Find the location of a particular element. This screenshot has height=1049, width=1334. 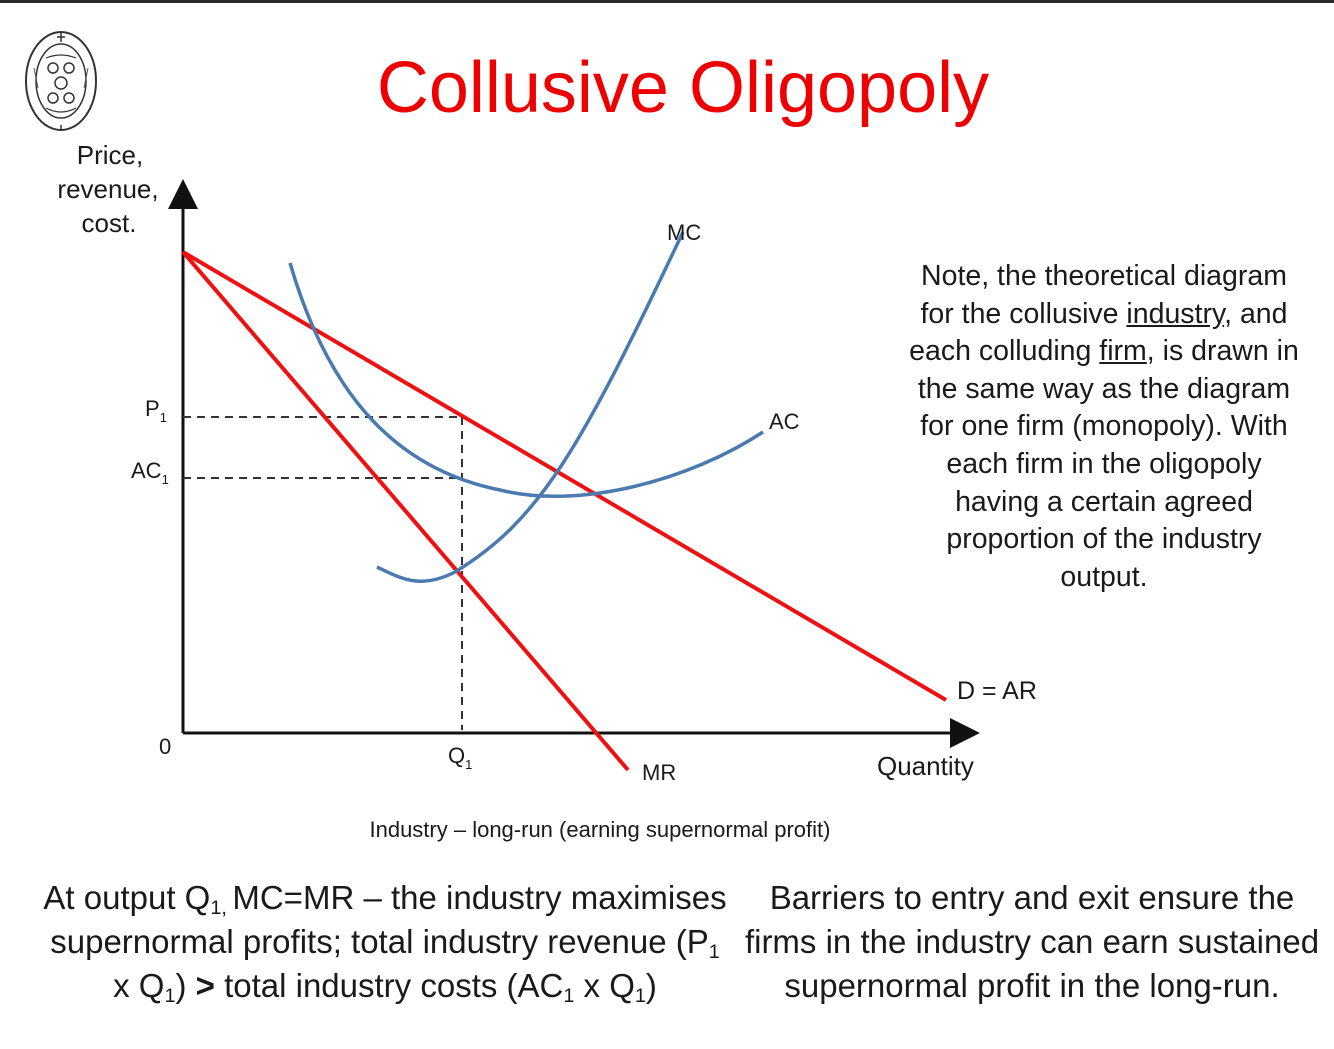

bl-s4: ) is located at coordinates (185, 985).